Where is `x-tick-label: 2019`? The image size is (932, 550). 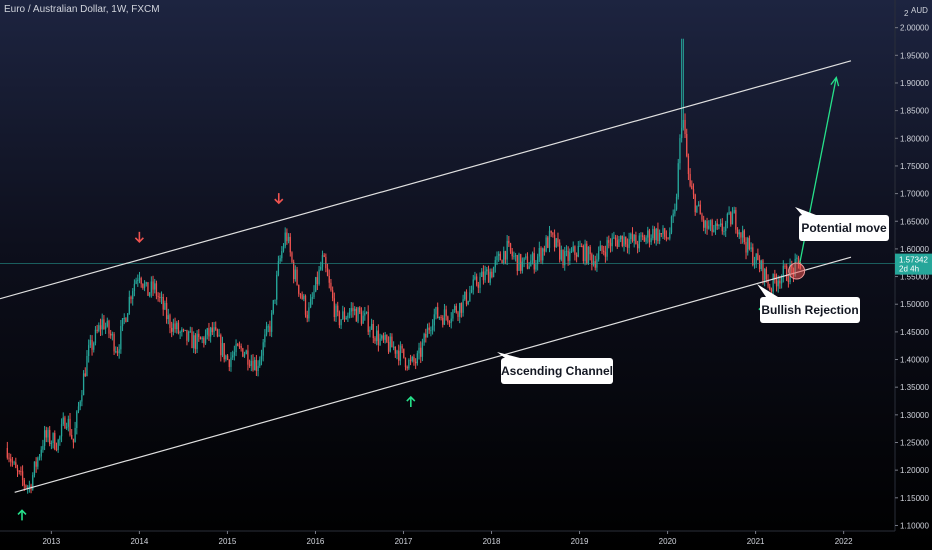
x-tick-label: 2019 is located at coordinates (580, 541).